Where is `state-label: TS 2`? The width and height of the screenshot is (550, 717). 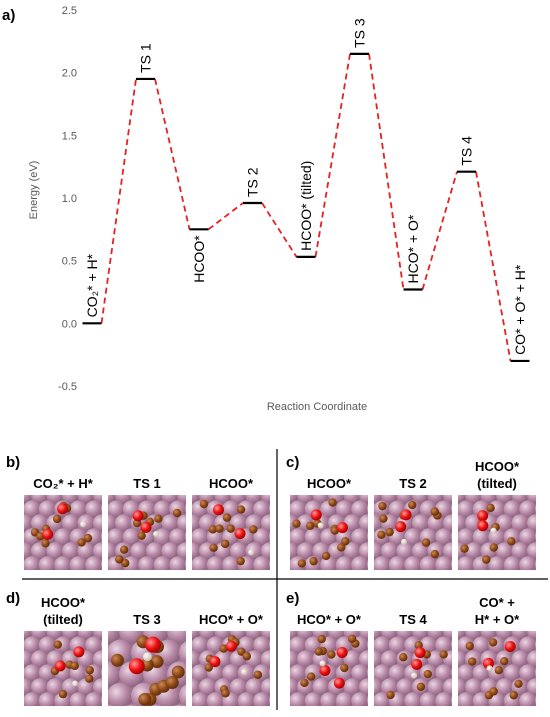
state-label: TS 2 is located at coordinates (253, 182).